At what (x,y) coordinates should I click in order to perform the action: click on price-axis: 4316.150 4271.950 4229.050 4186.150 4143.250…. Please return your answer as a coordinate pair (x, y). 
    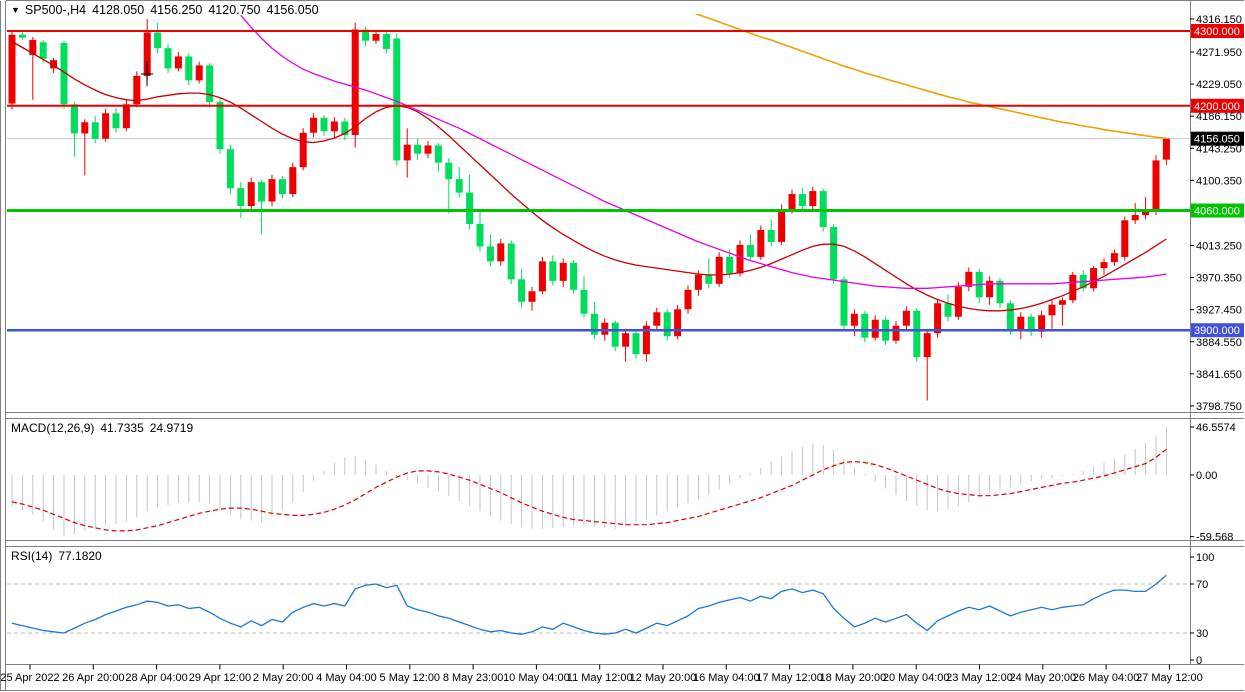
    Looking at the image, I should click on (1217, 340).